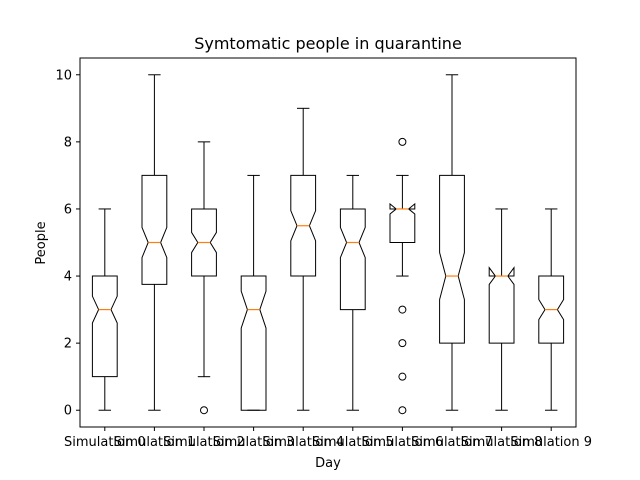 This screenshot has height=480, width=640. What do you see at coordinates (63, 75) in the screenshot?
I see `y-tick-label: 10` at bounding box center [63, 75].